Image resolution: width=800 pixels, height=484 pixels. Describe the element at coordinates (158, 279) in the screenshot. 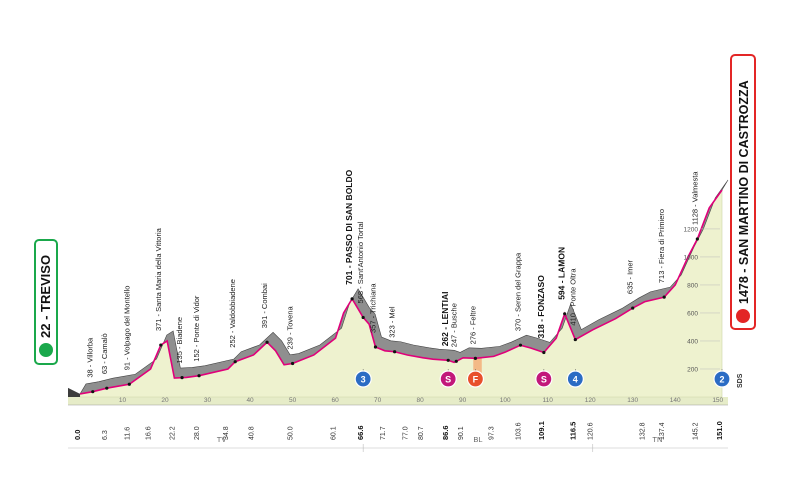

I see `waypoint-label: 371 - Santa Maria della Vittoria` at that location.